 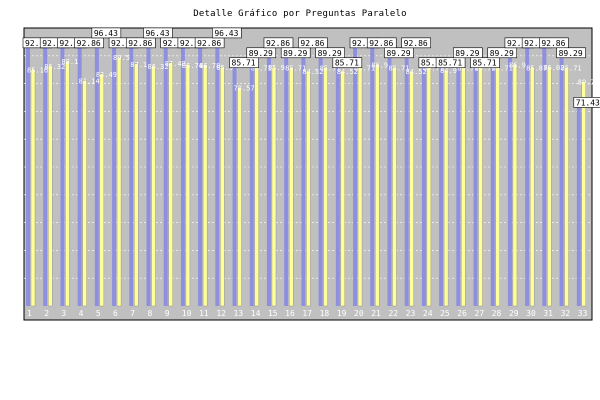 What do you see at coordinates (325, 313) in the screenshot?
I see `x-tick-label: 18` at bounding box center [325, 313].